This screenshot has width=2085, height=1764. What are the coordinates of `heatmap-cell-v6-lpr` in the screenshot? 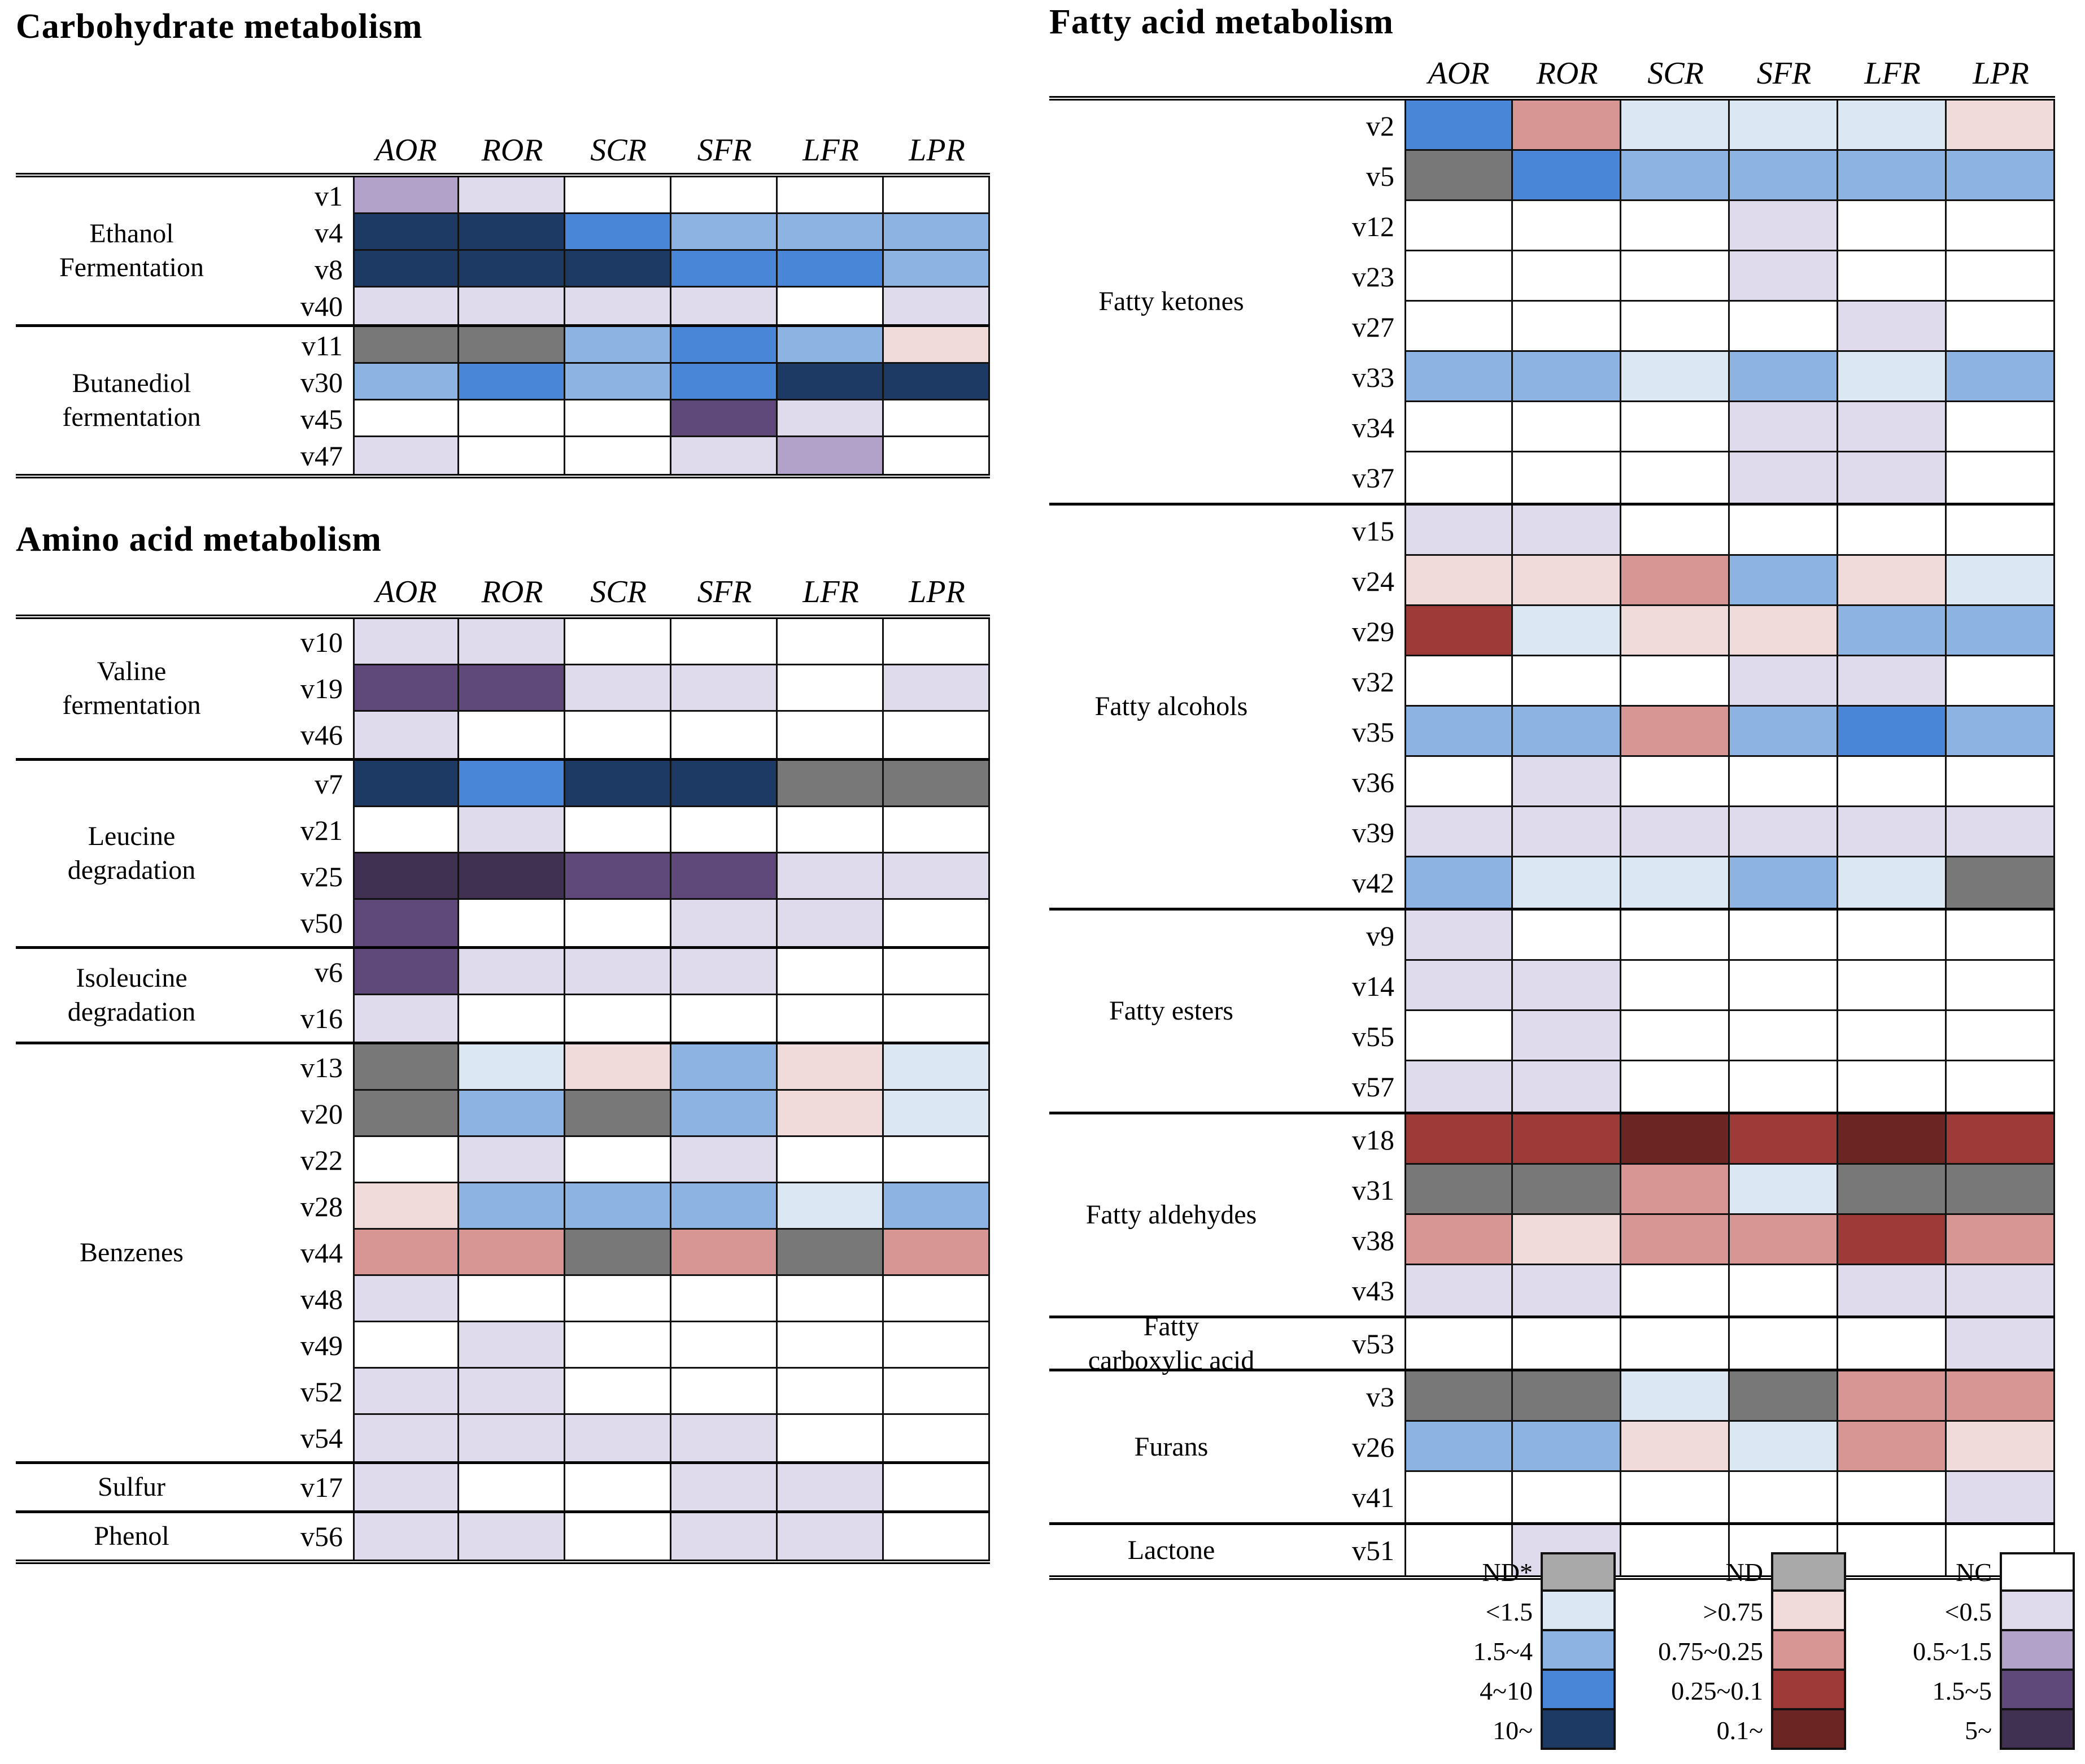 It's located at (937, 972).